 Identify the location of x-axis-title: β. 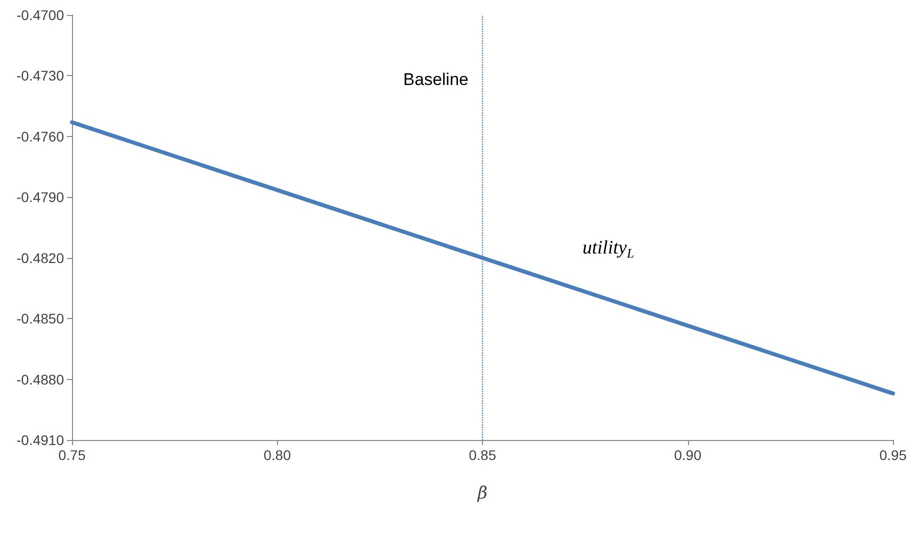
(482, 494).